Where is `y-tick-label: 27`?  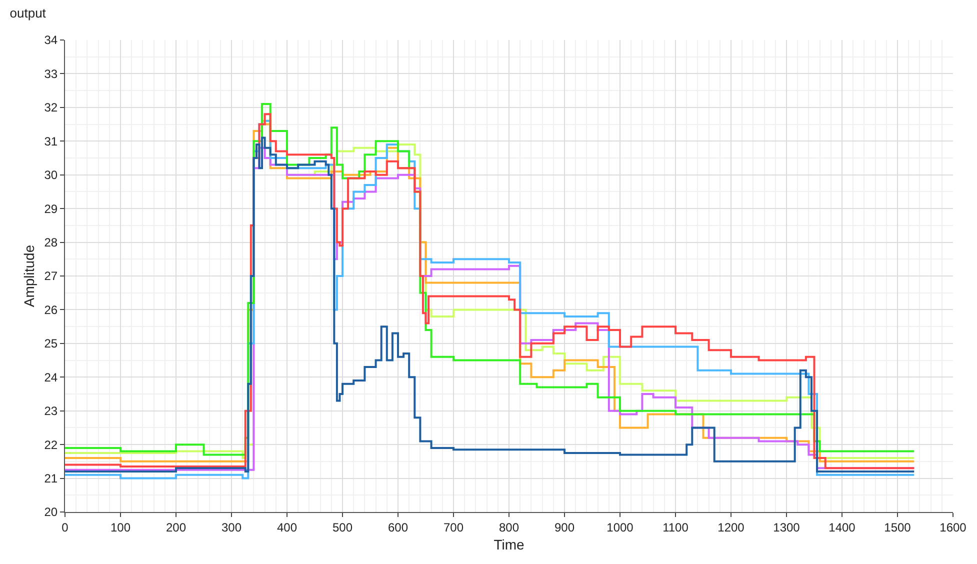 y-tick-label: 27 is located at coordinates (51, 276).